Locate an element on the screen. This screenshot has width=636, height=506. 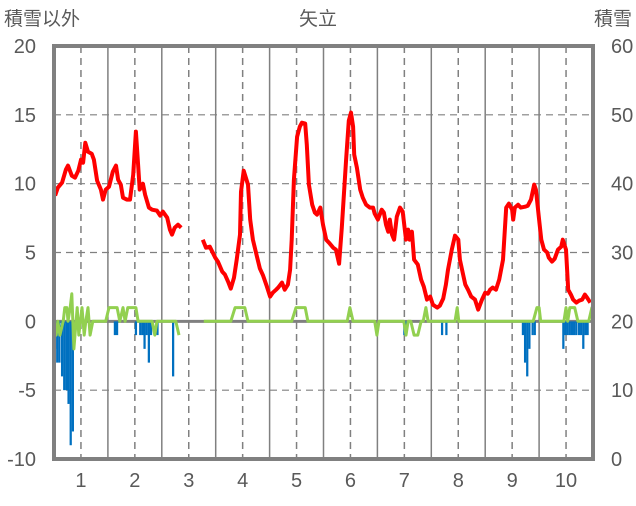
x-tick-label: 7 is located at coordinates (404, 481).